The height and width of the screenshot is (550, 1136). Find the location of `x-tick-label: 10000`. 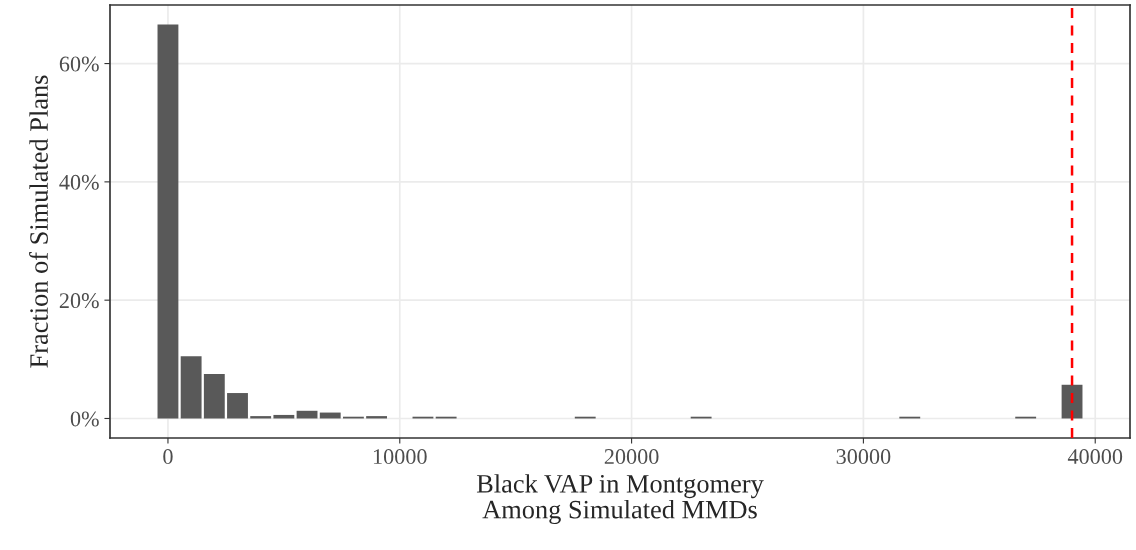

x-tick-label: 10000 is located at coordinates (400, 457).